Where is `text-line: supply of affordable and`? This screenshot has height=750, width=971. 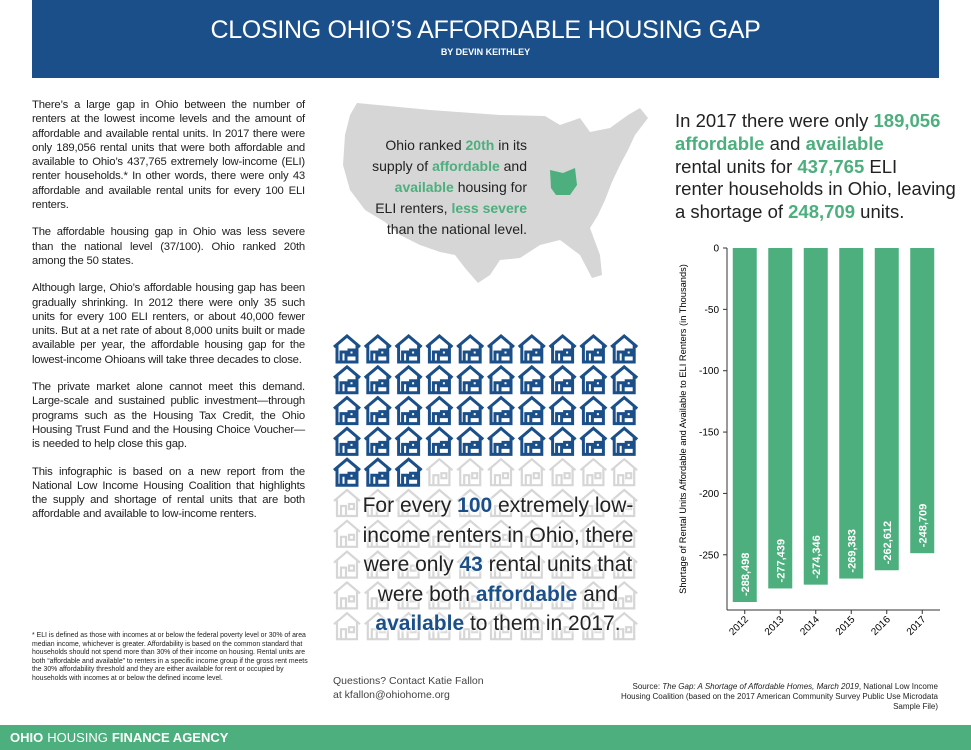 text-line: supply of affordable and is located at coordinates (423, 166).